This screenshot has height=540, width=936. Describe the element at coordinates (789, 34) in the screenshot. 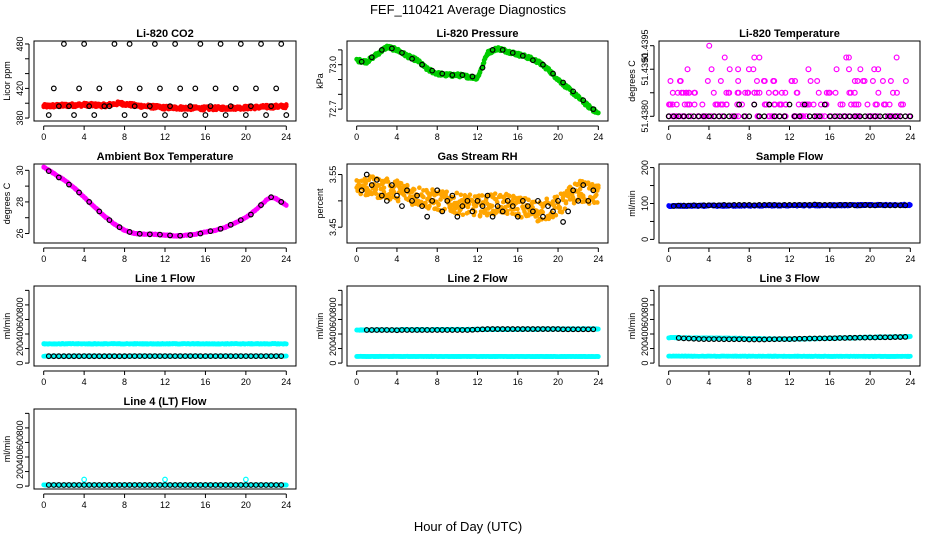

I see `panel-title: Li-820 Temperature` at that location.